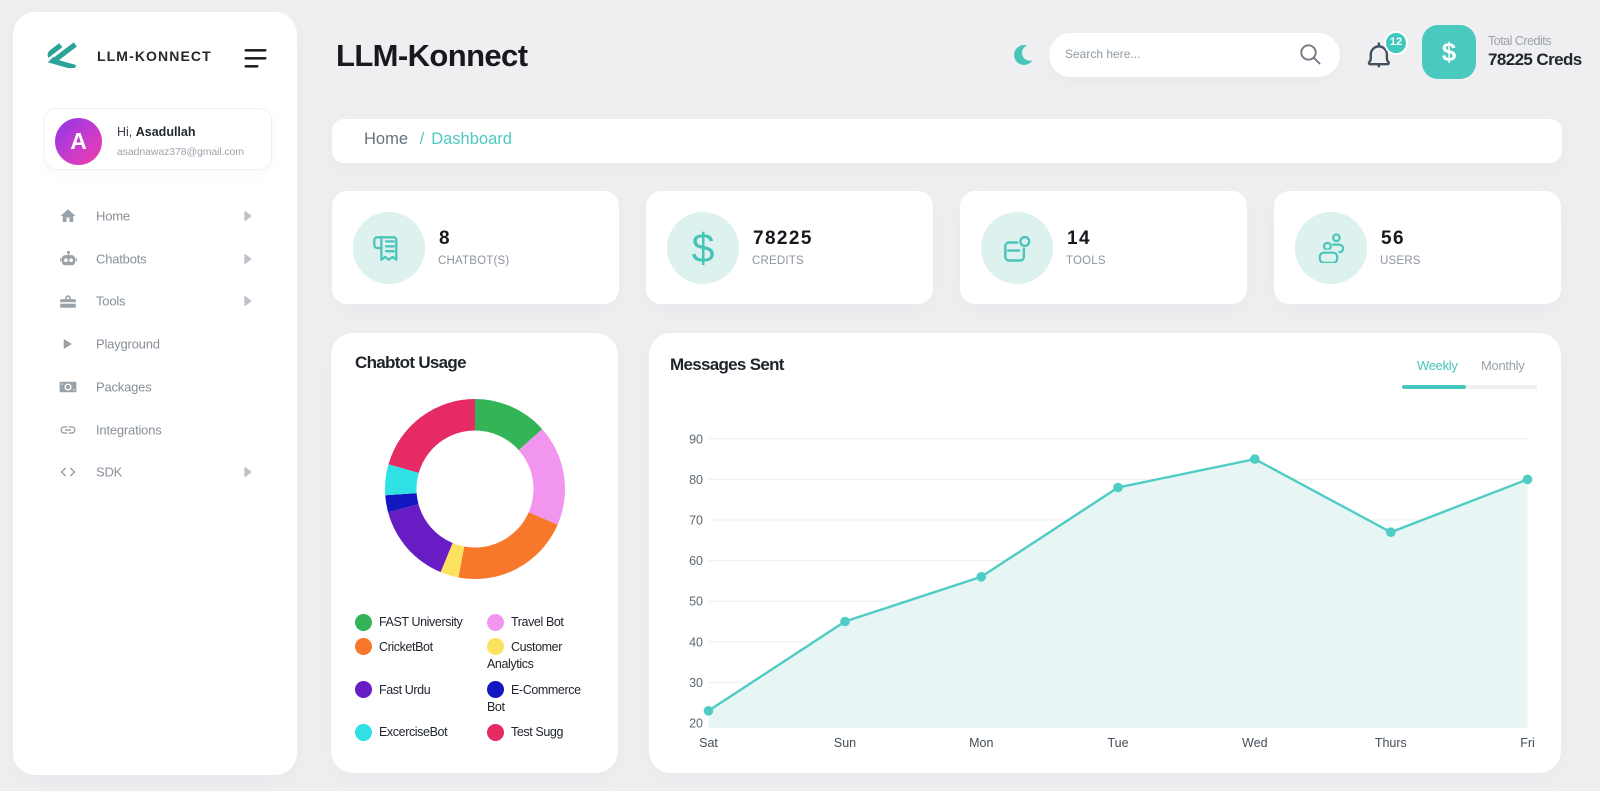  Describe the element at coordinates (696, 561) in the screenshot. I see `svg-text: 60` at that location.